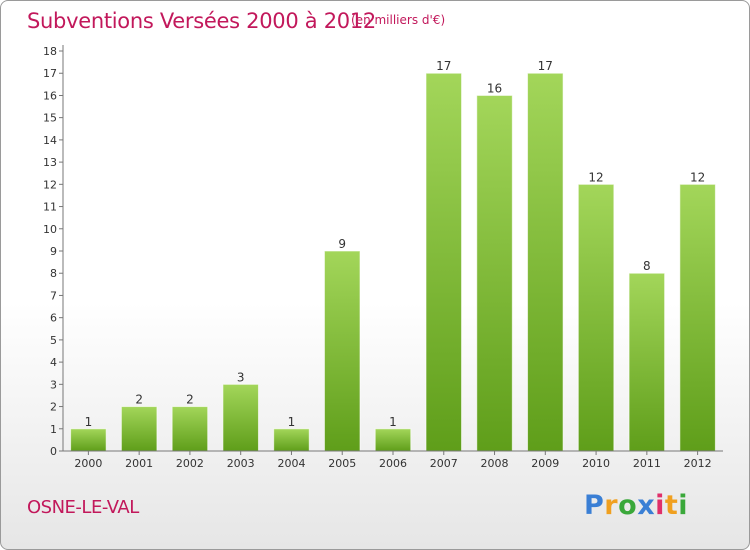 The image size is (750, 550). I want to click on y-tick-label: 16, so click(50, 95).